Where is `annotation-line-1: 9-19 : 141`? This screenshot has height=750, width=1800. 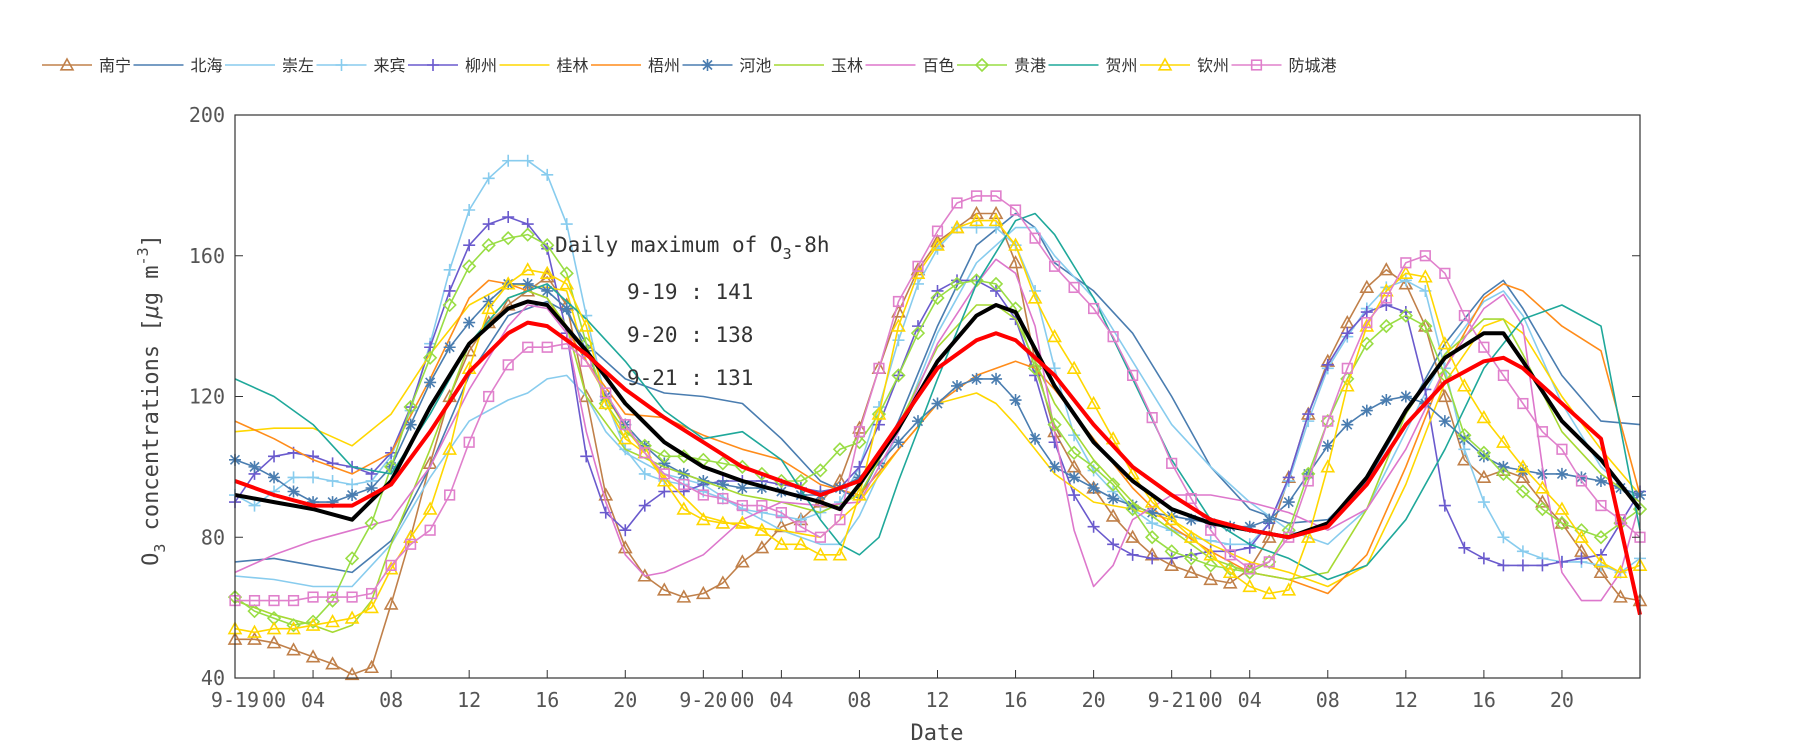 annotation-line-1: 9-19 : 141 is located at coordinates (690, 292).